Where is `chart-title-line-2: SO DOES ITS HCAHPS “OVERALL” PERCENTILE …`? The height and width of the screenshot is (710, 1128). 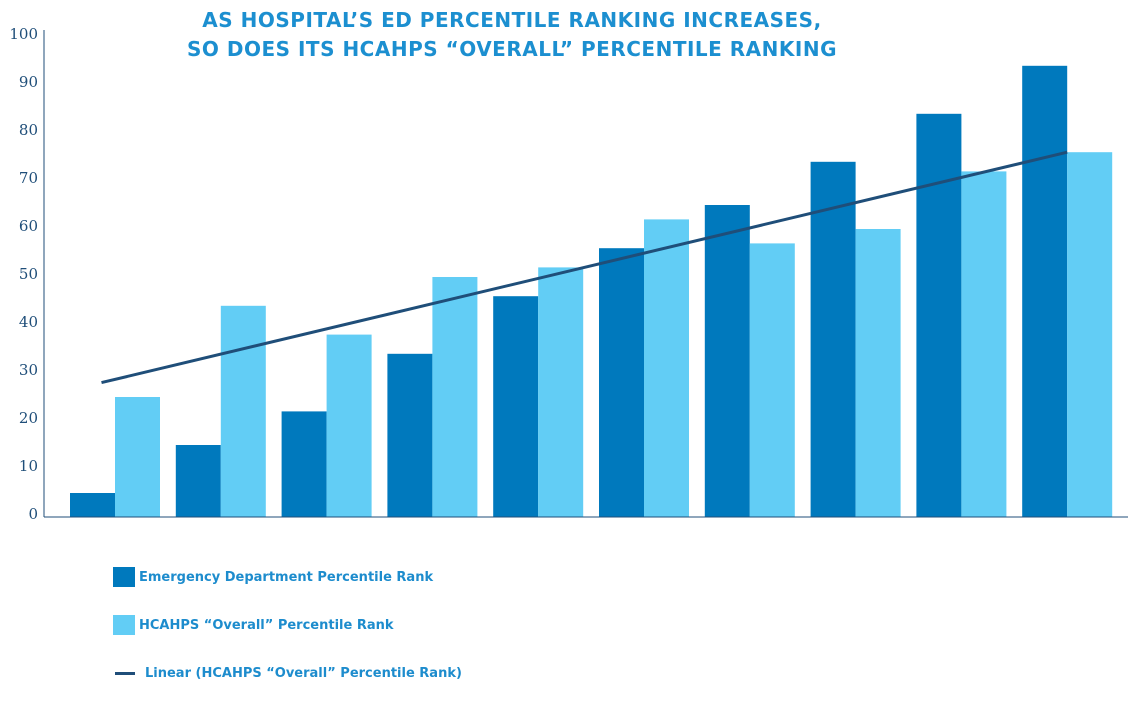 chart-title-line-2: SO DOES ITS HCAHPS “OVERALL” PERCENTILE … is located at coordinates (512, 49).